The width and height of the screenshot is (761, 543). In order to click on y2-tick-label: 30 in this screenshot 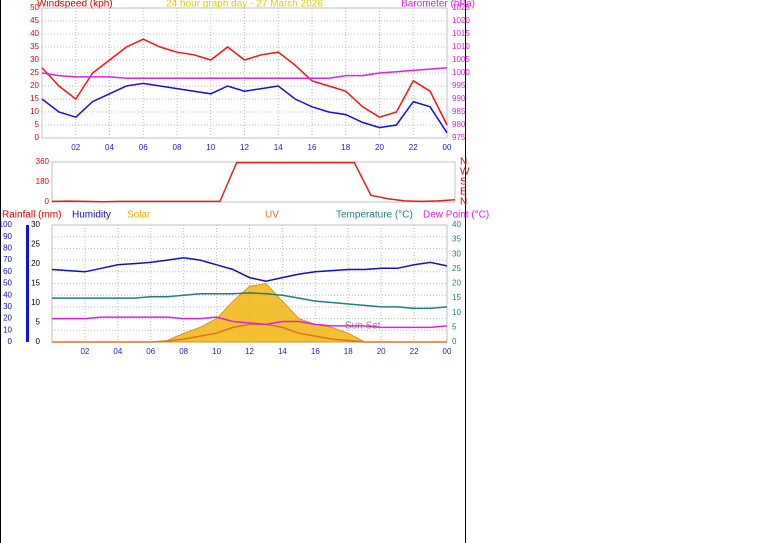, I will do `click(456, 253)`.